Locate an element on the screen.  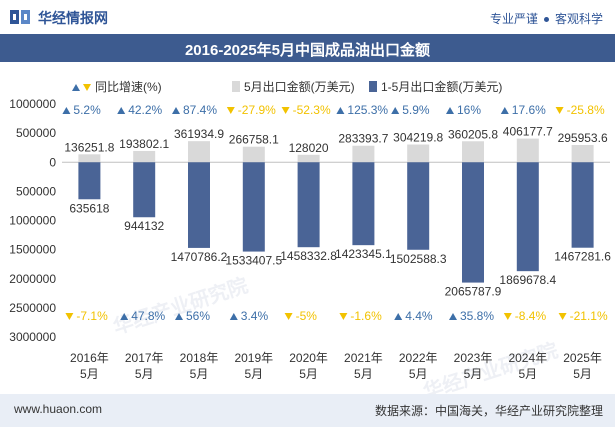
huajing-logo-icon is located at coordinates (20, 17).